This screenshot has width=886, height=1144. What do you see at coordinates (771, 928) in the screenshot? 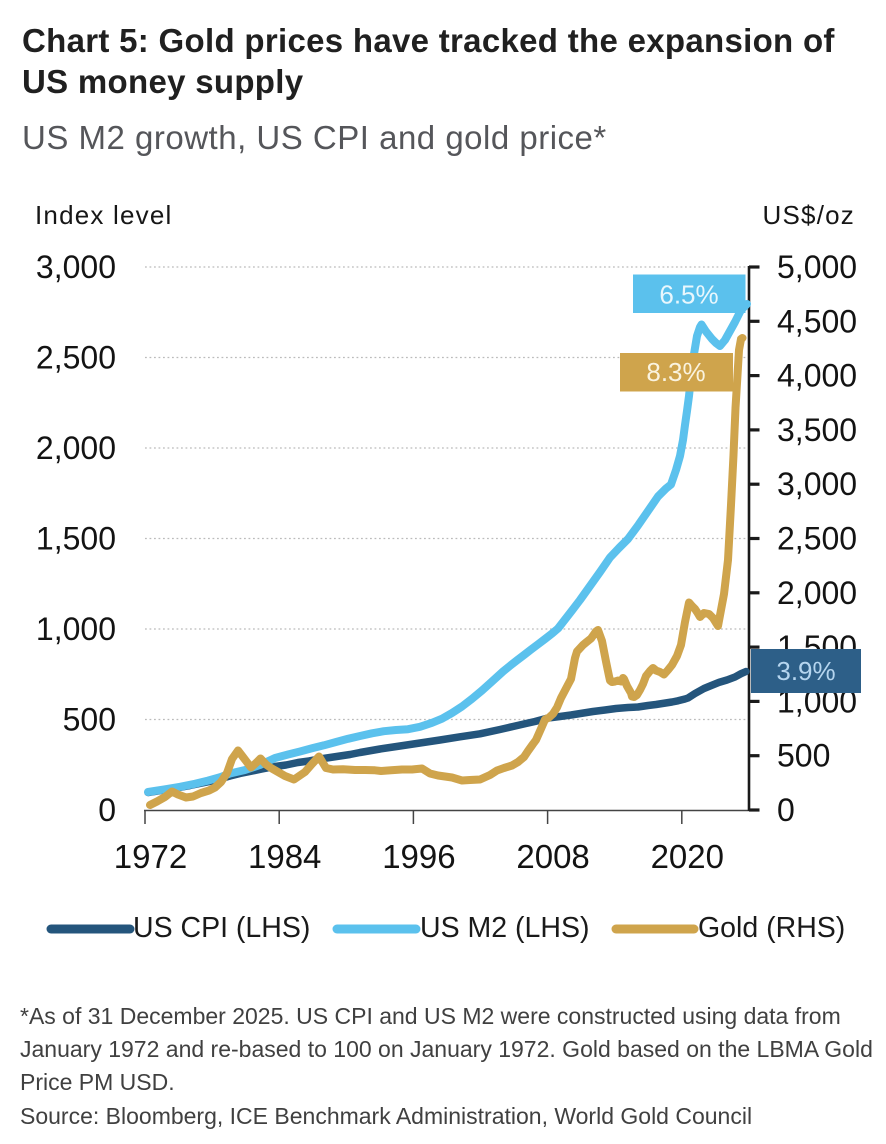
I see `svg-text: Gold (RHS)` at bounding box center [771, 928].